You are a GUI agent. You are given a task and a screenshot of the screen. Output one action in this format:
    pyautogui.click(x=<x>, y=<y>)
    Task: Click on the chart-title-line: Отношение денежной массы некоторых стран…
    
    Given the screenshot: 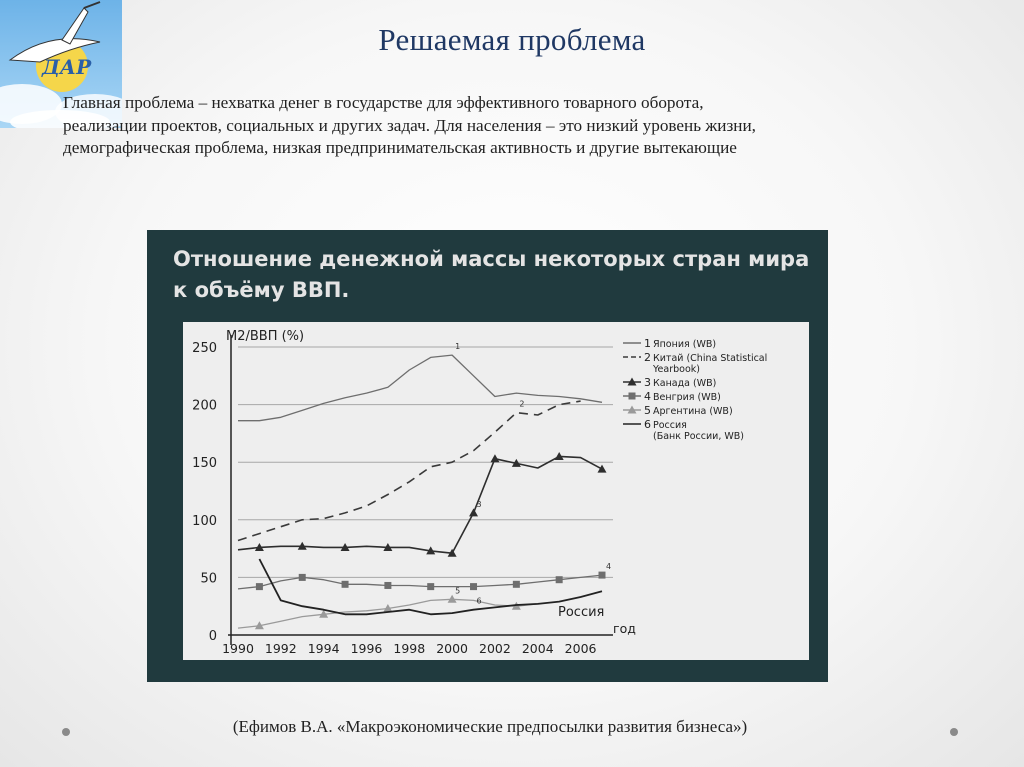 What is the action you would take?
    pyautogui.click(x=491, y=259)
    